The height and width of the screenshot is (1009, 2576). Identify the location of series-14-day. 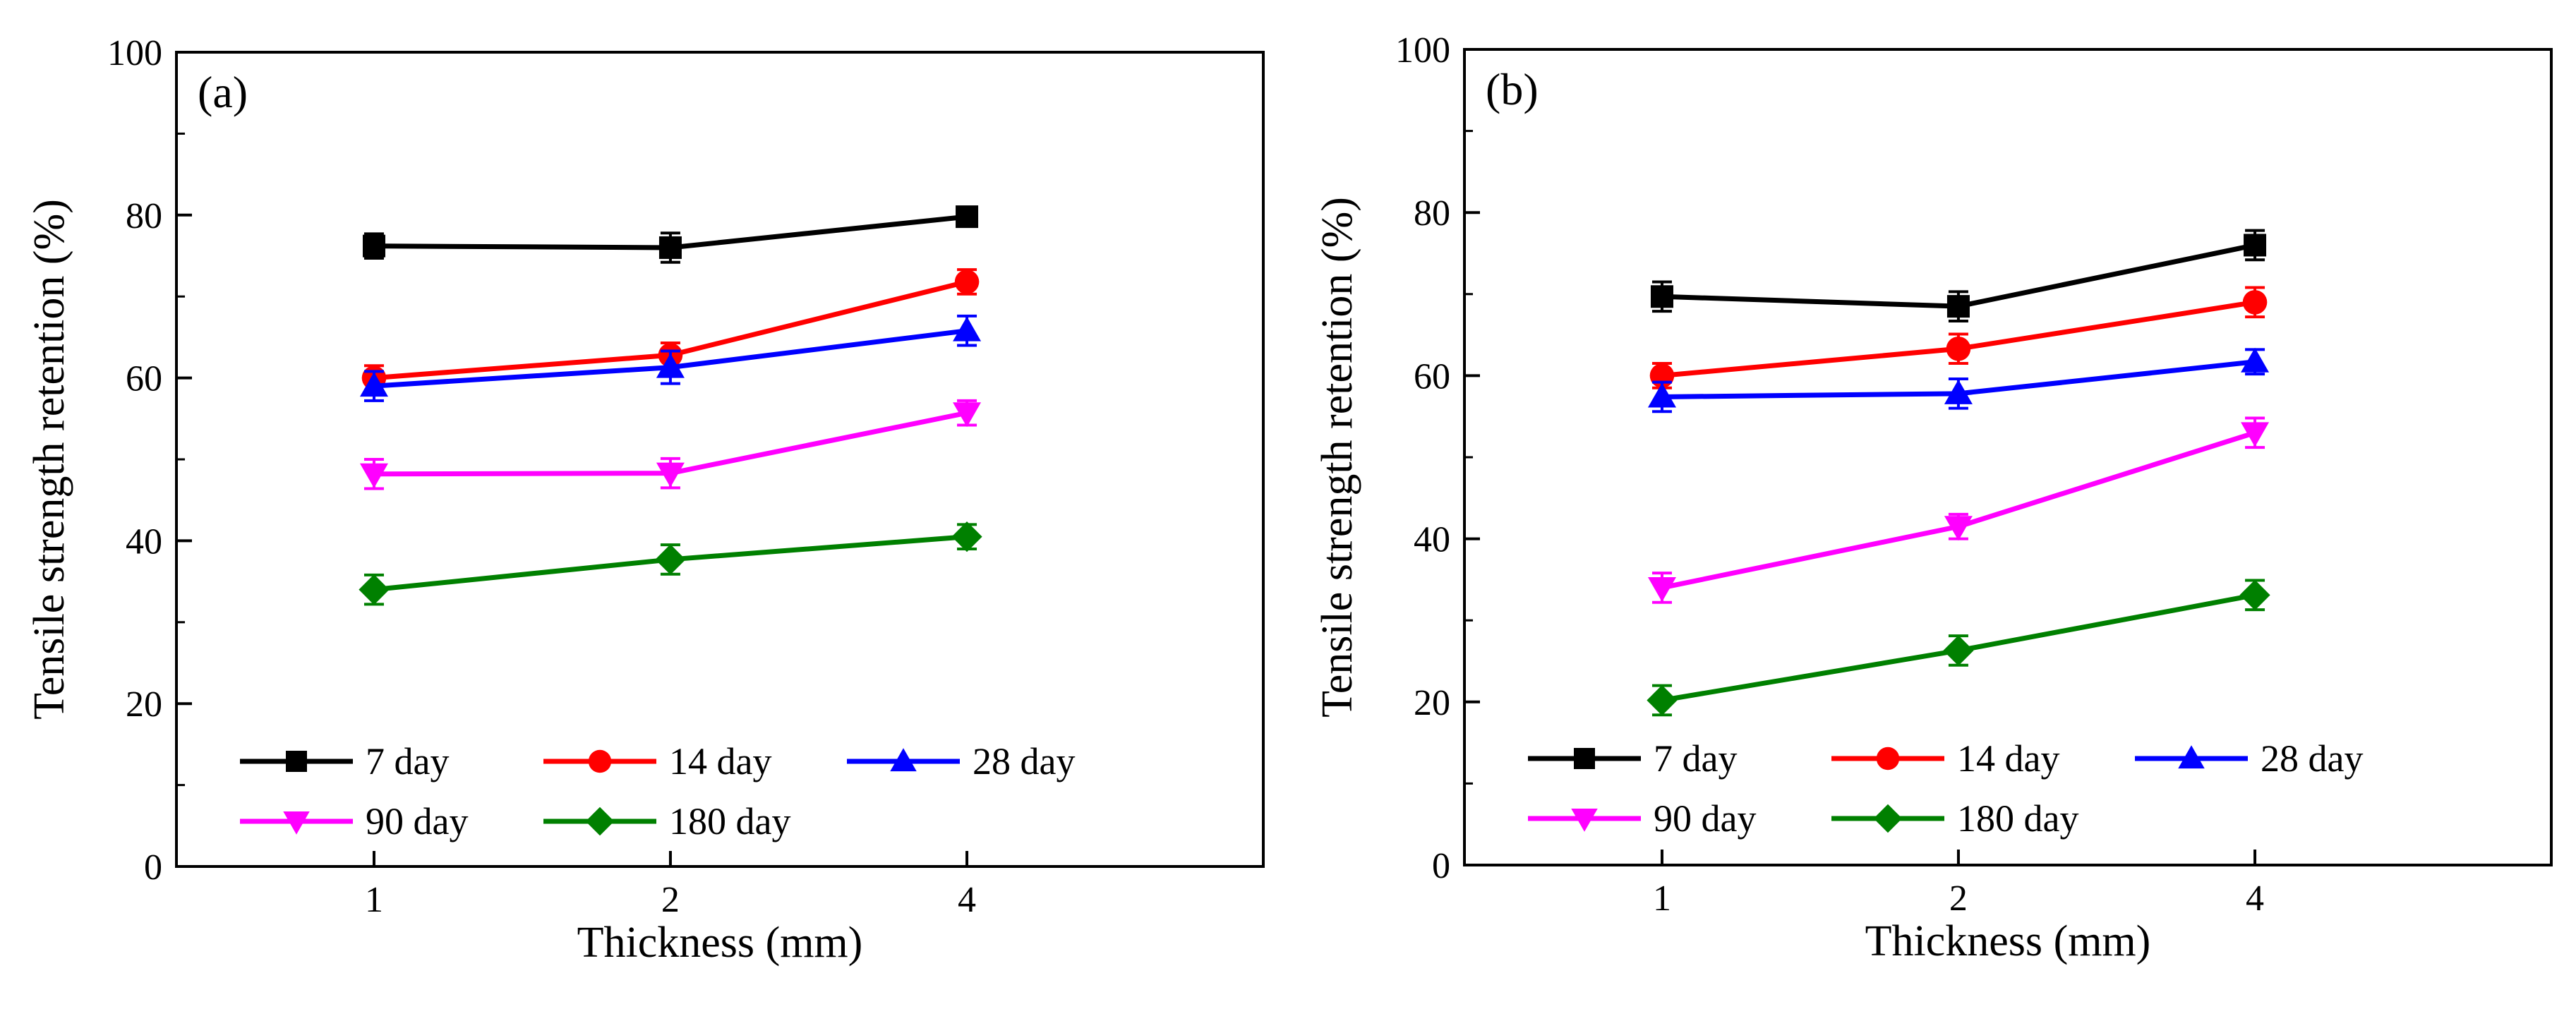
(1958, 337).